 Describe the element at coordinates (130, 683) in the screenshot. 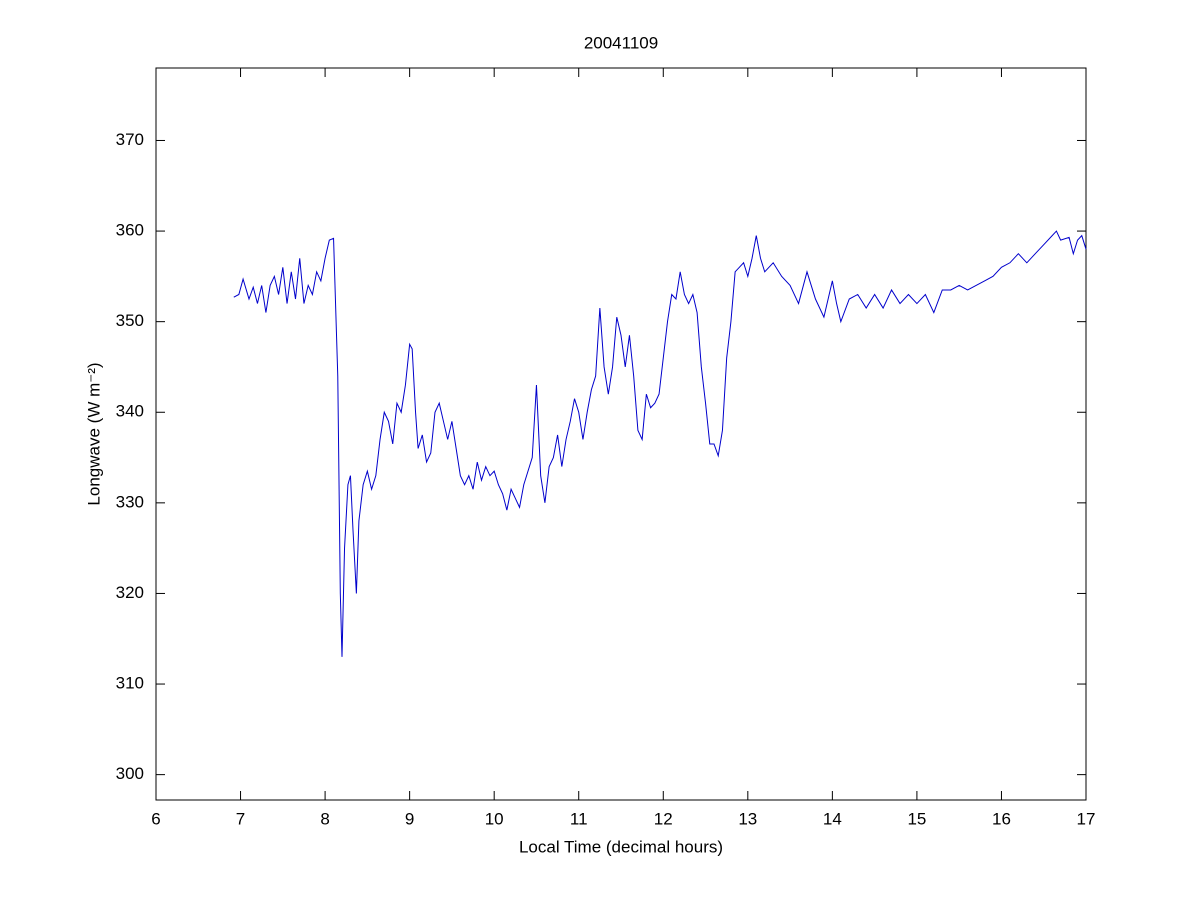

I see `y-tick-label: 310` at that location.